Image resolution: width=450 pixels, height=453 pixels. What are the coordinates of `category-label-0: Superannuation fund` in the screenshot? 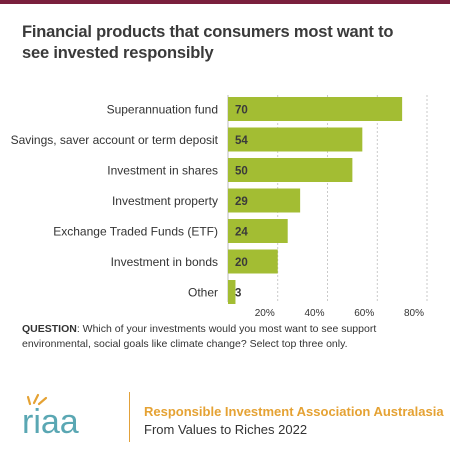 It's located at (162, 110).